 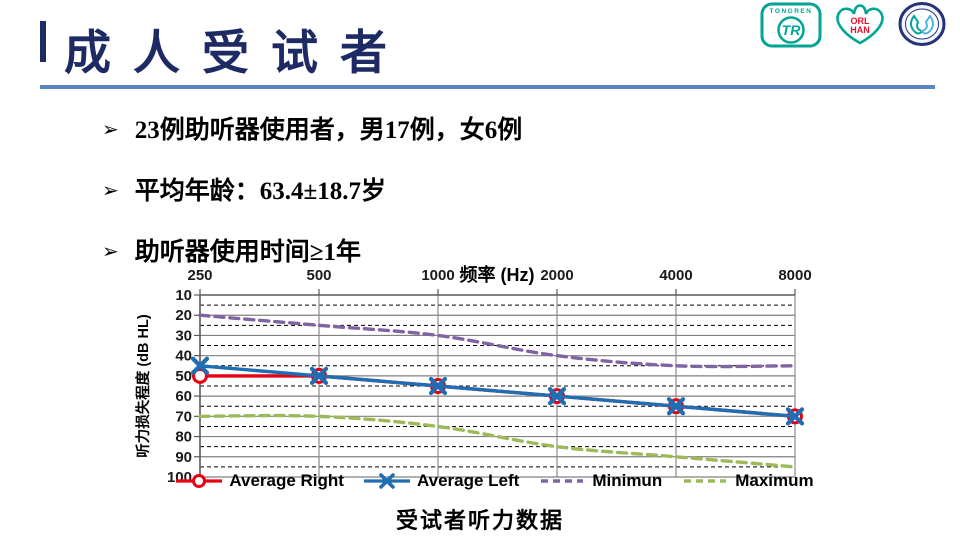 I want to click on x-tick-label: 500, so click(x=318, y=275).